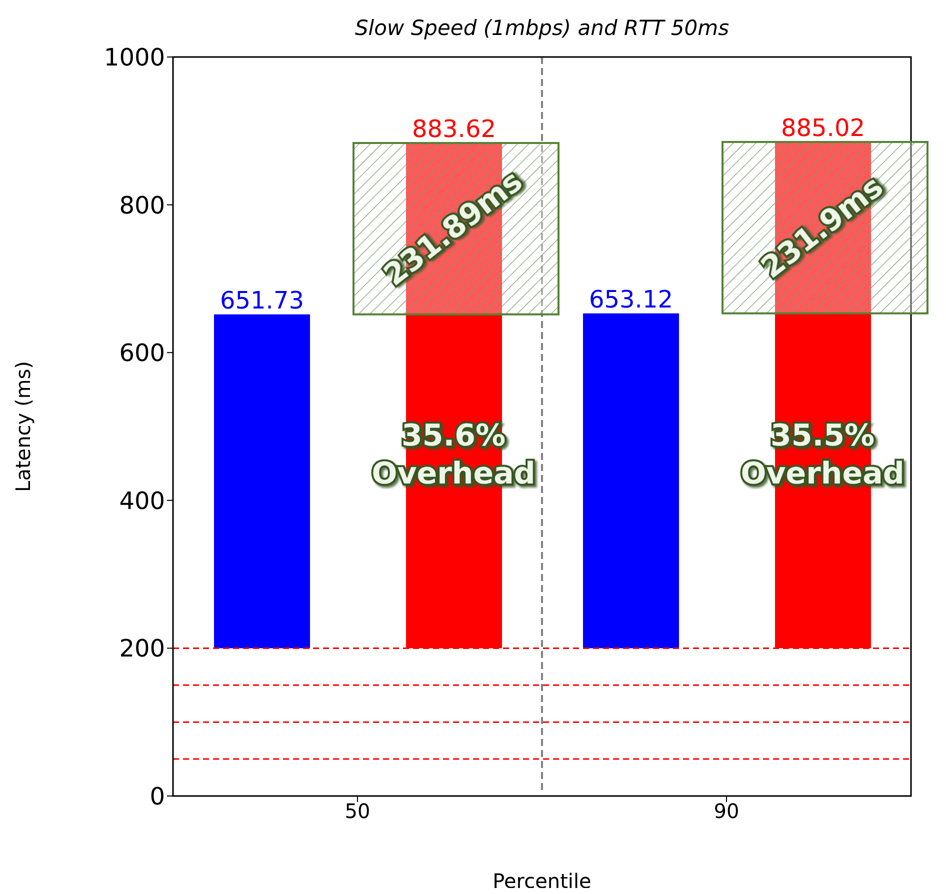 Image resolution: width=946 pixels, height=894 pixels. What do you see at coordinates (357, 811) in the screenshot?
I see `x-tick-label: 50` at bounding box center [357, 811].